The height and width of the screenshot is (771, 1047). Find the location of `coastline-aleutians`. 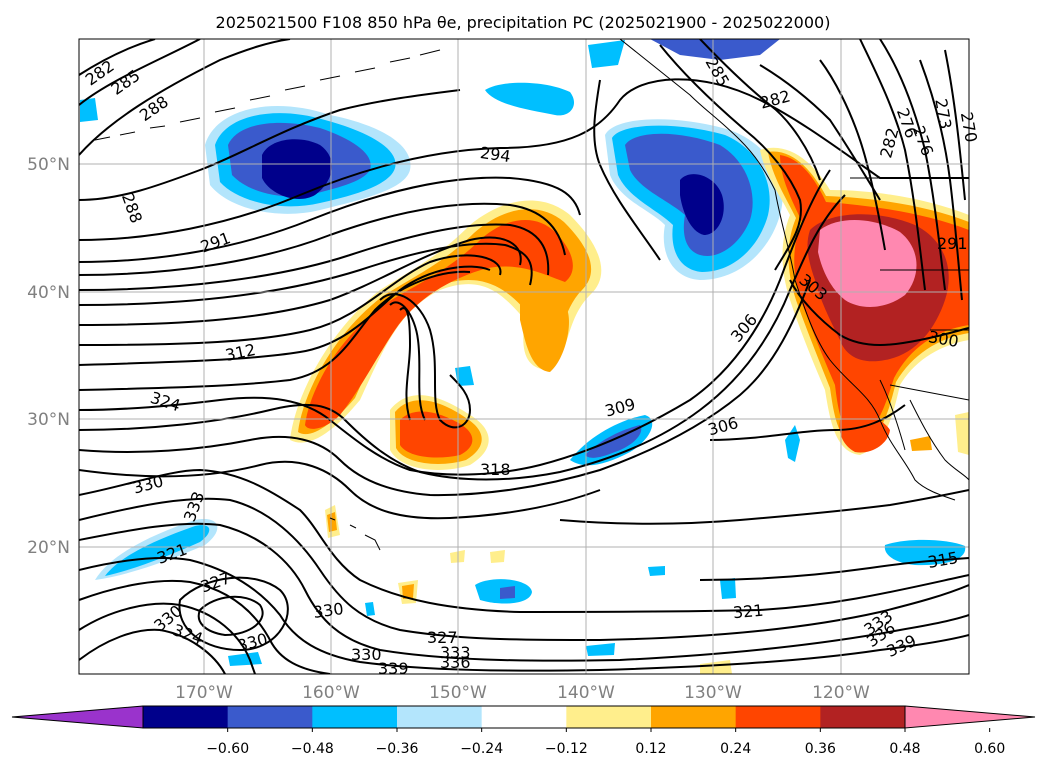

coastline-aleutians is located at coordinates (267, 95).